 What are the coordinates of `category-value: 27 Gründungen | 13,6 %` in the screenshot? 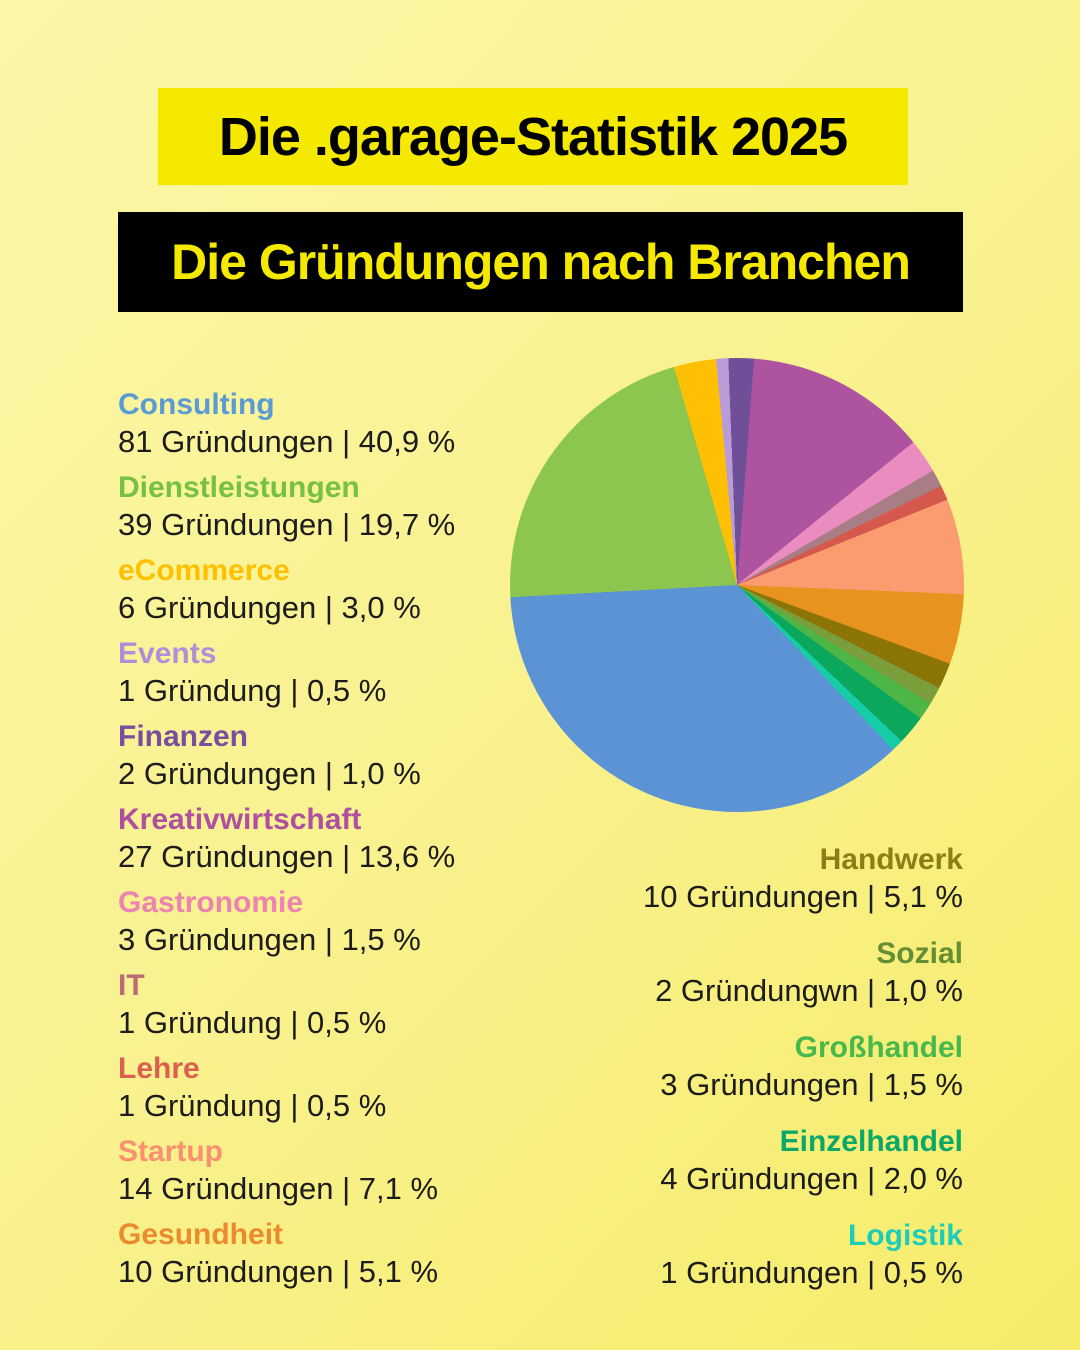 It's located at (287, 856).